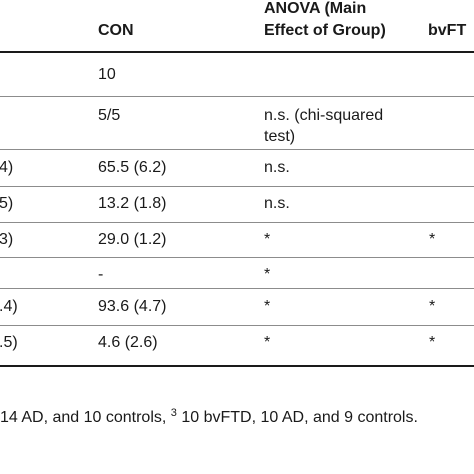  What do you see at coordinates (107, 74) in the screenshot?
I see `table-cell-con: 10` at bounding box center [107, 74].